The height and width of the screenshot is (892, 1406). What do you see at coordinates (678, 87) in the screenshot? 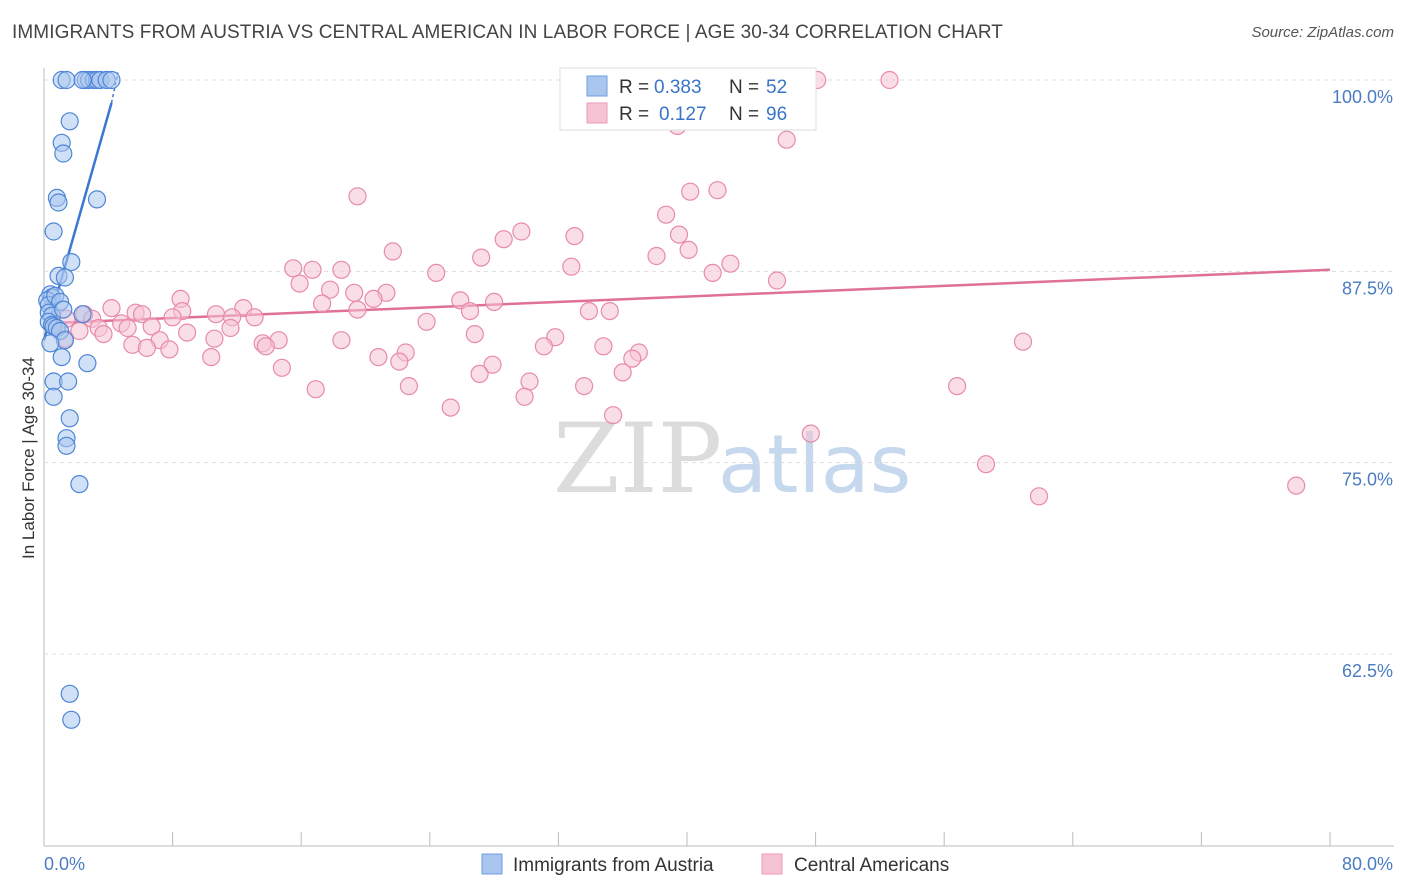
I see `legend-r-value-blue: 0.383` at bounding box center [678, 87].